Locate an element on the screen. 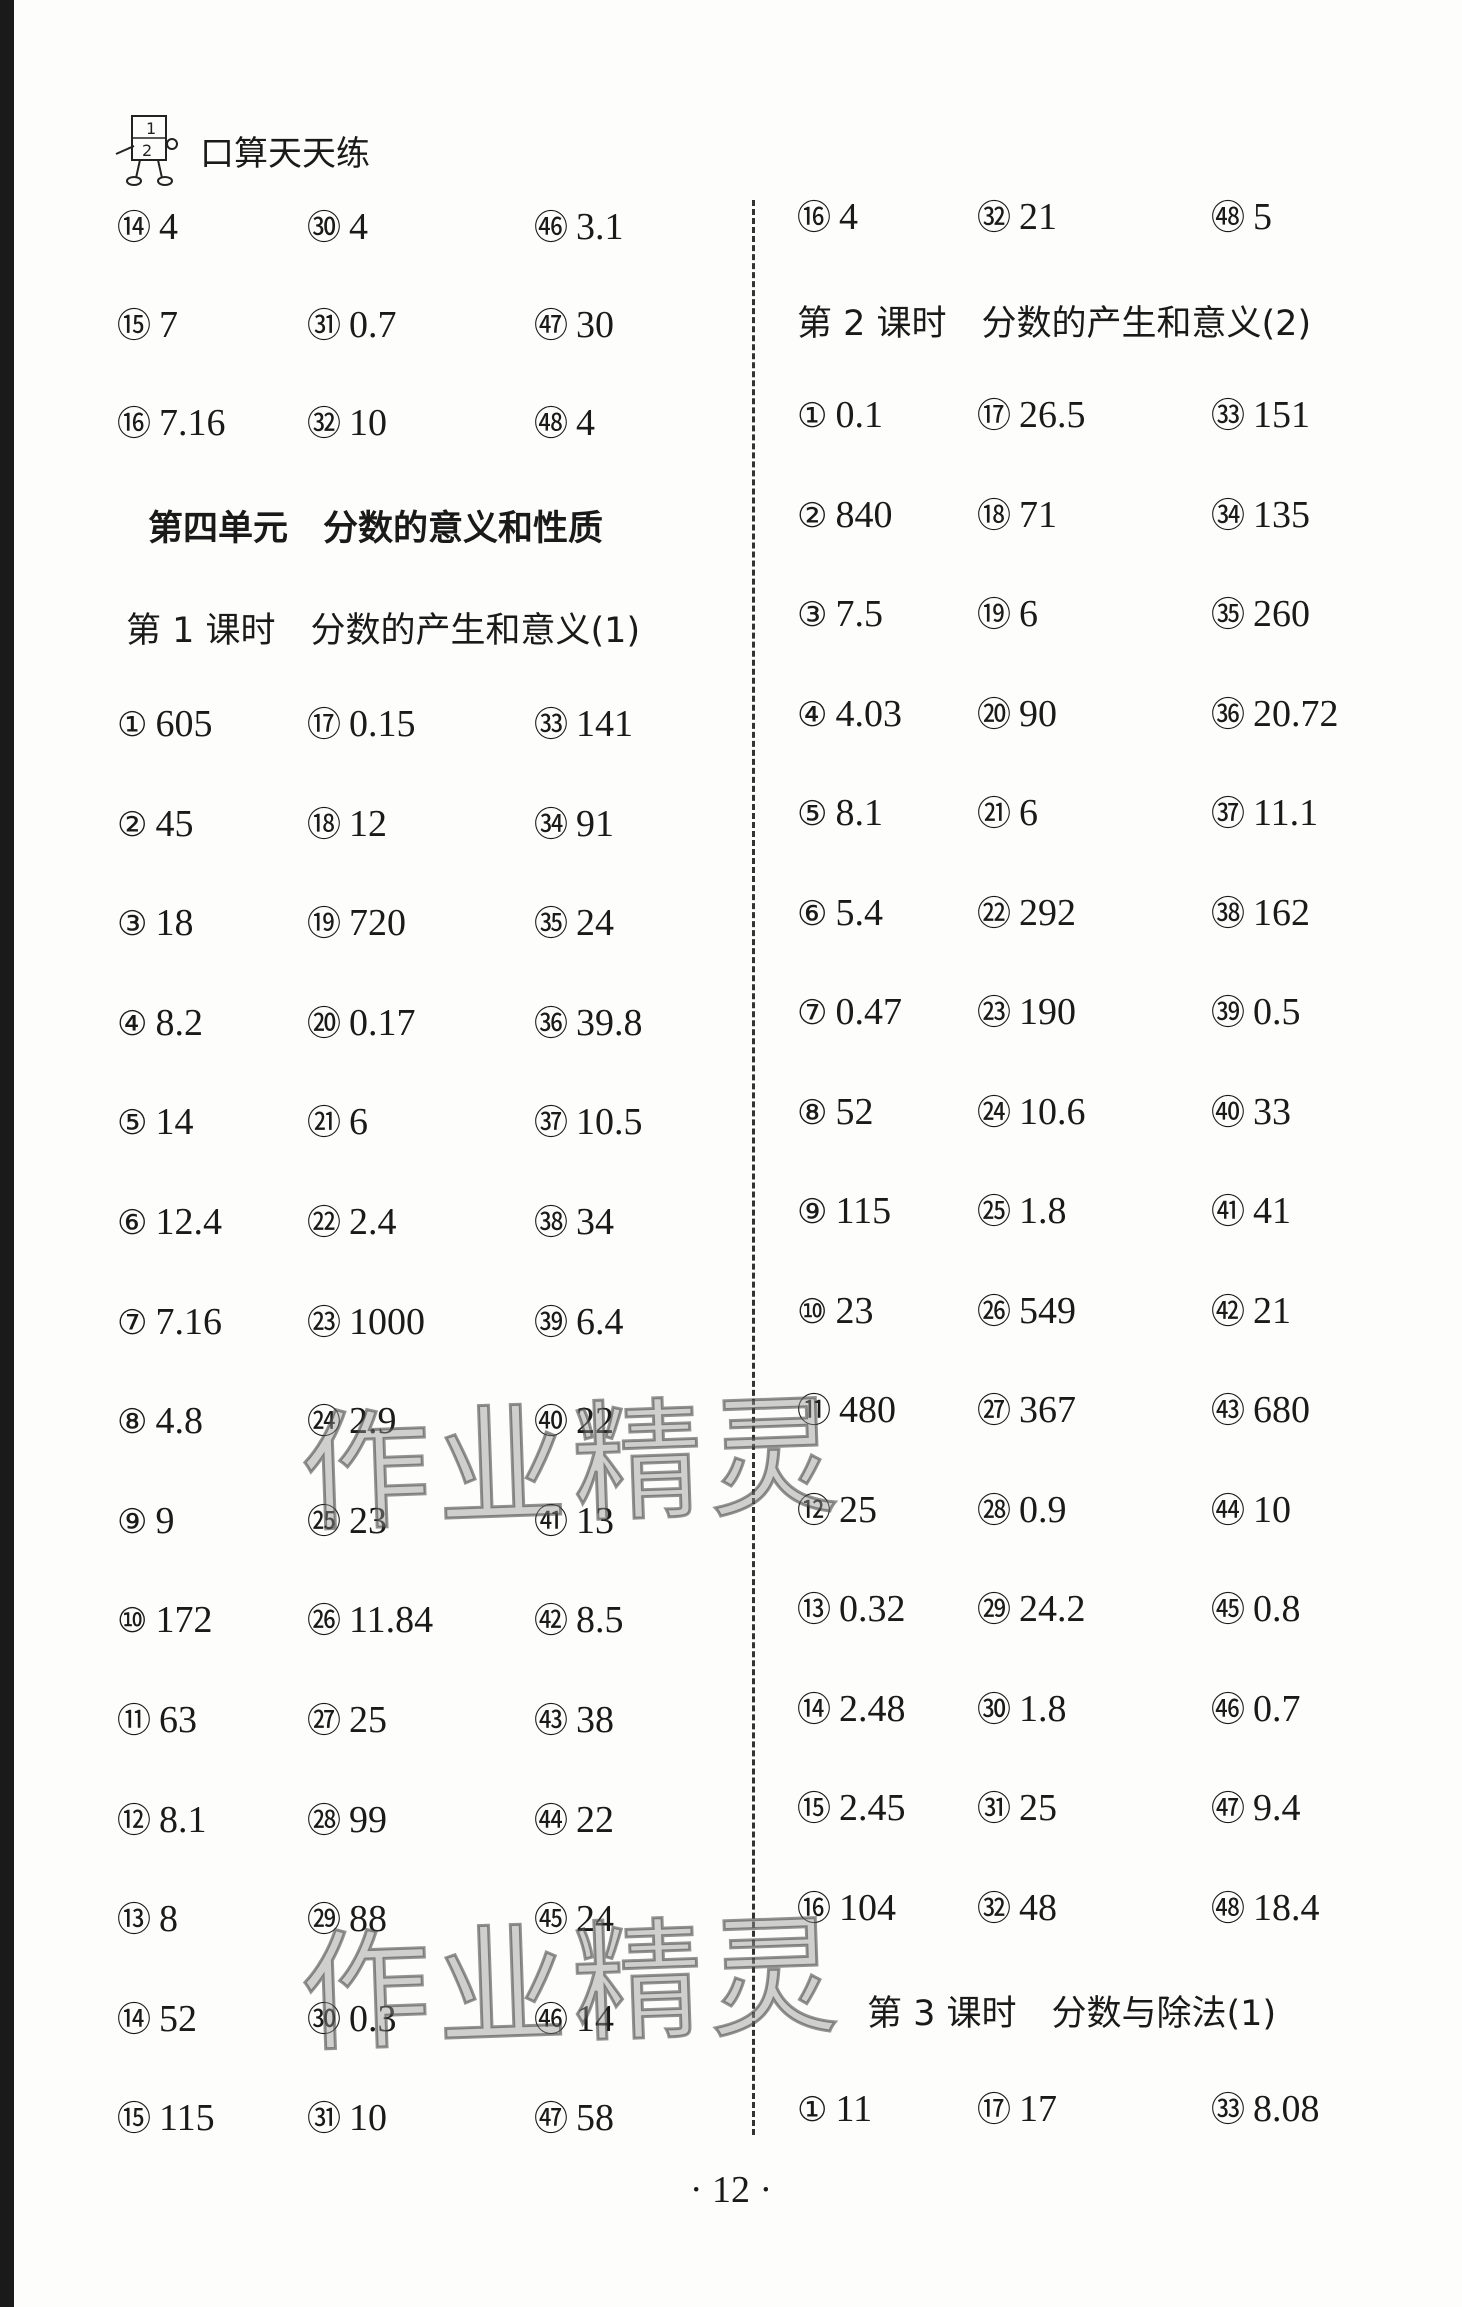 This screenshot has height=2307, width=1462. answer-item: ㊴ 0.5 is located at coordinates (1256, 1012).